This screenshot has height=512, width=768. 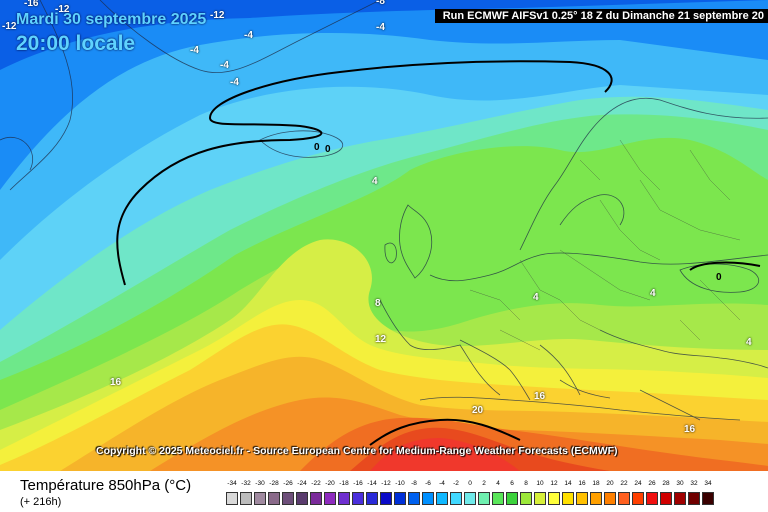 I want to click on color-scale-tick: 34, so click(x=708, y=483).